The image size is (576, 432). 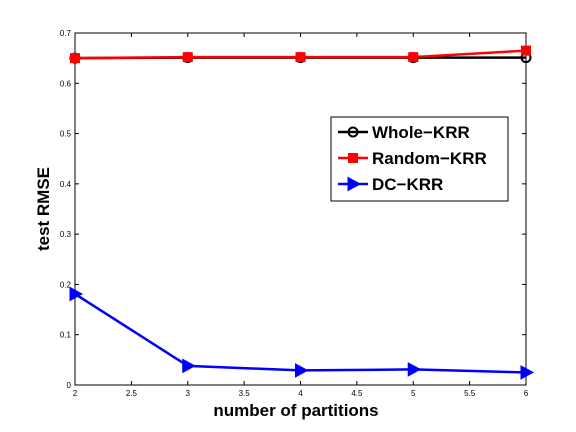 I want to click on y-tick-label: 0, so click(x=69, y=385).